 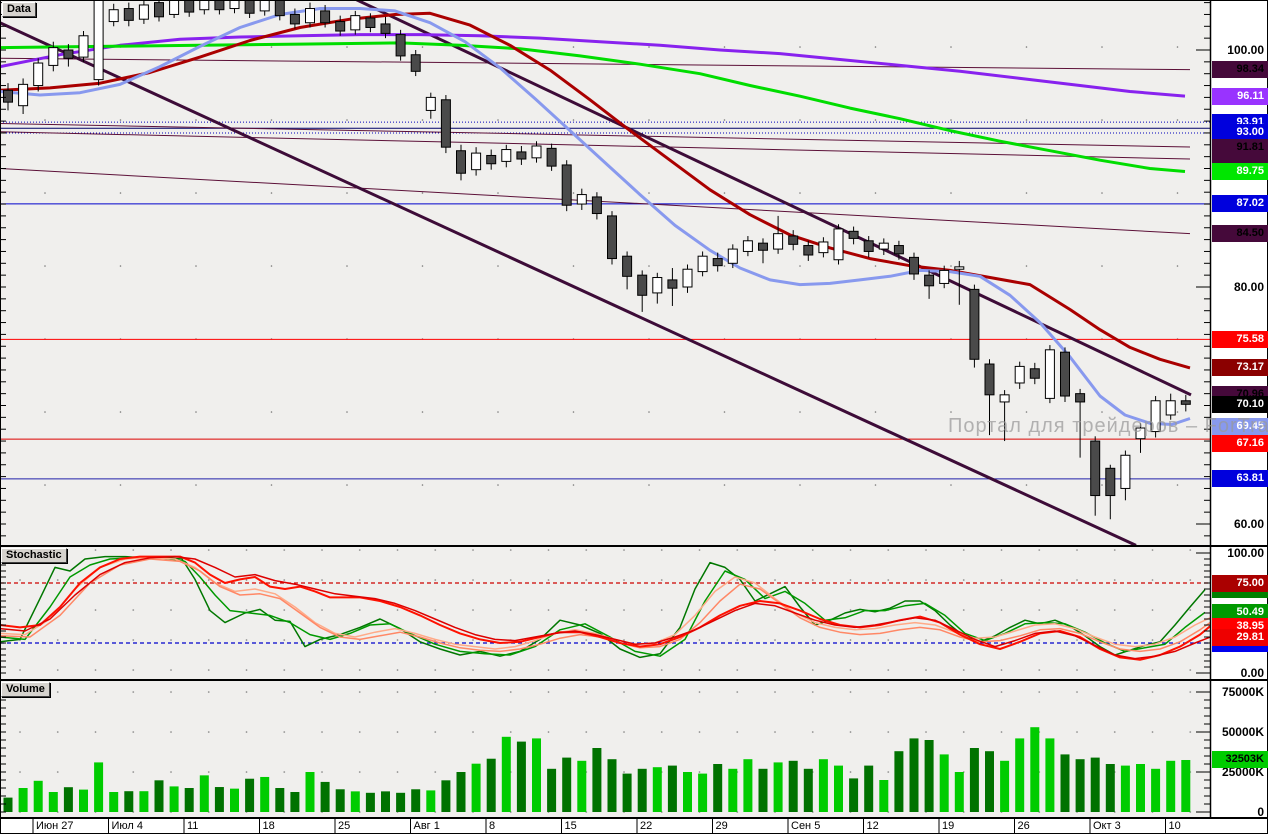 What do you see at coordinates (25, 689) in the screenshot?
I see `tab-volume-panel: Volume` at bounding box center [25, 689].